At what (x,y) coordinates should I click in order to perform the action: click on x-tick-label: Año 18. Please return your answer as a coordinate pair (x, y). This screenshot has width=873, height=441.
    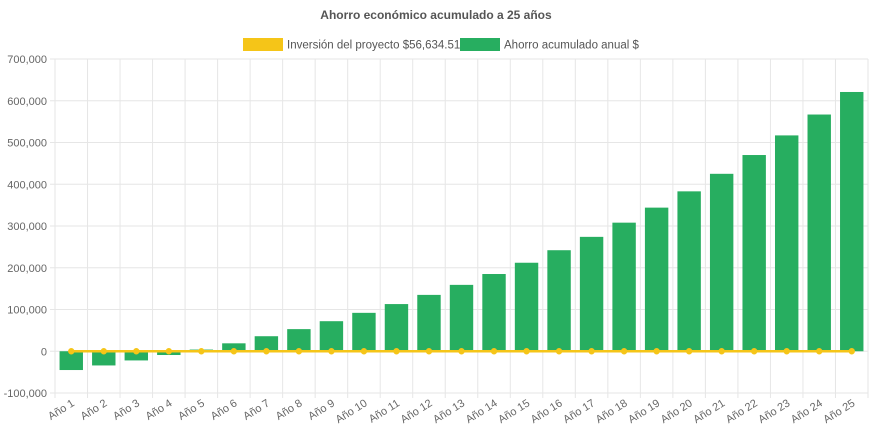
    Looking at the image, I should click on (612, 411).